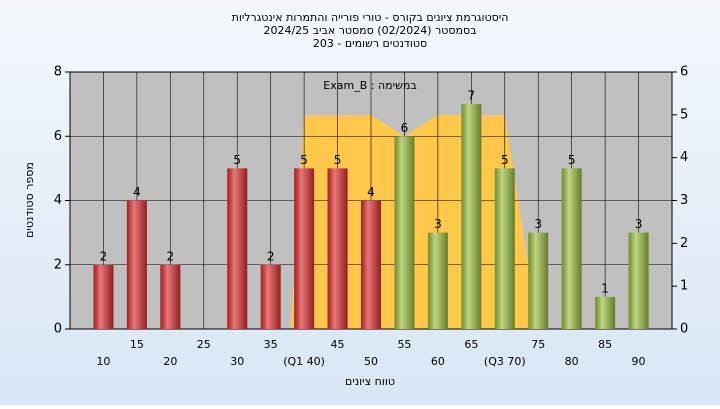  What do you see at coordinates (438, 361) in the screenshot?
I see `x-tick-label: 60` at bounding box center [438, 361].